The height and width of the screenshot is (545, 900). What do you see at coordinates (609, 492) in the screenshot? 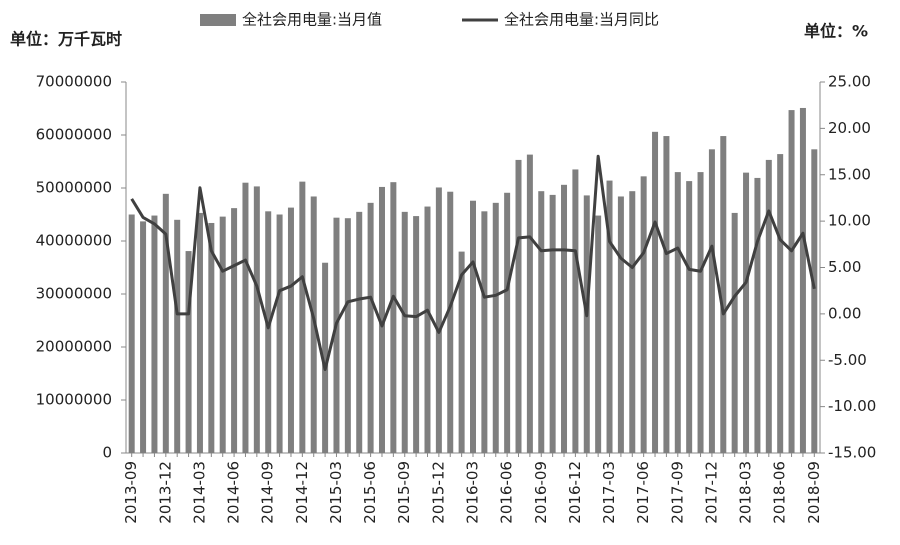
I see `x-tick-label: 2017-03` at bounding box center [609, 492].